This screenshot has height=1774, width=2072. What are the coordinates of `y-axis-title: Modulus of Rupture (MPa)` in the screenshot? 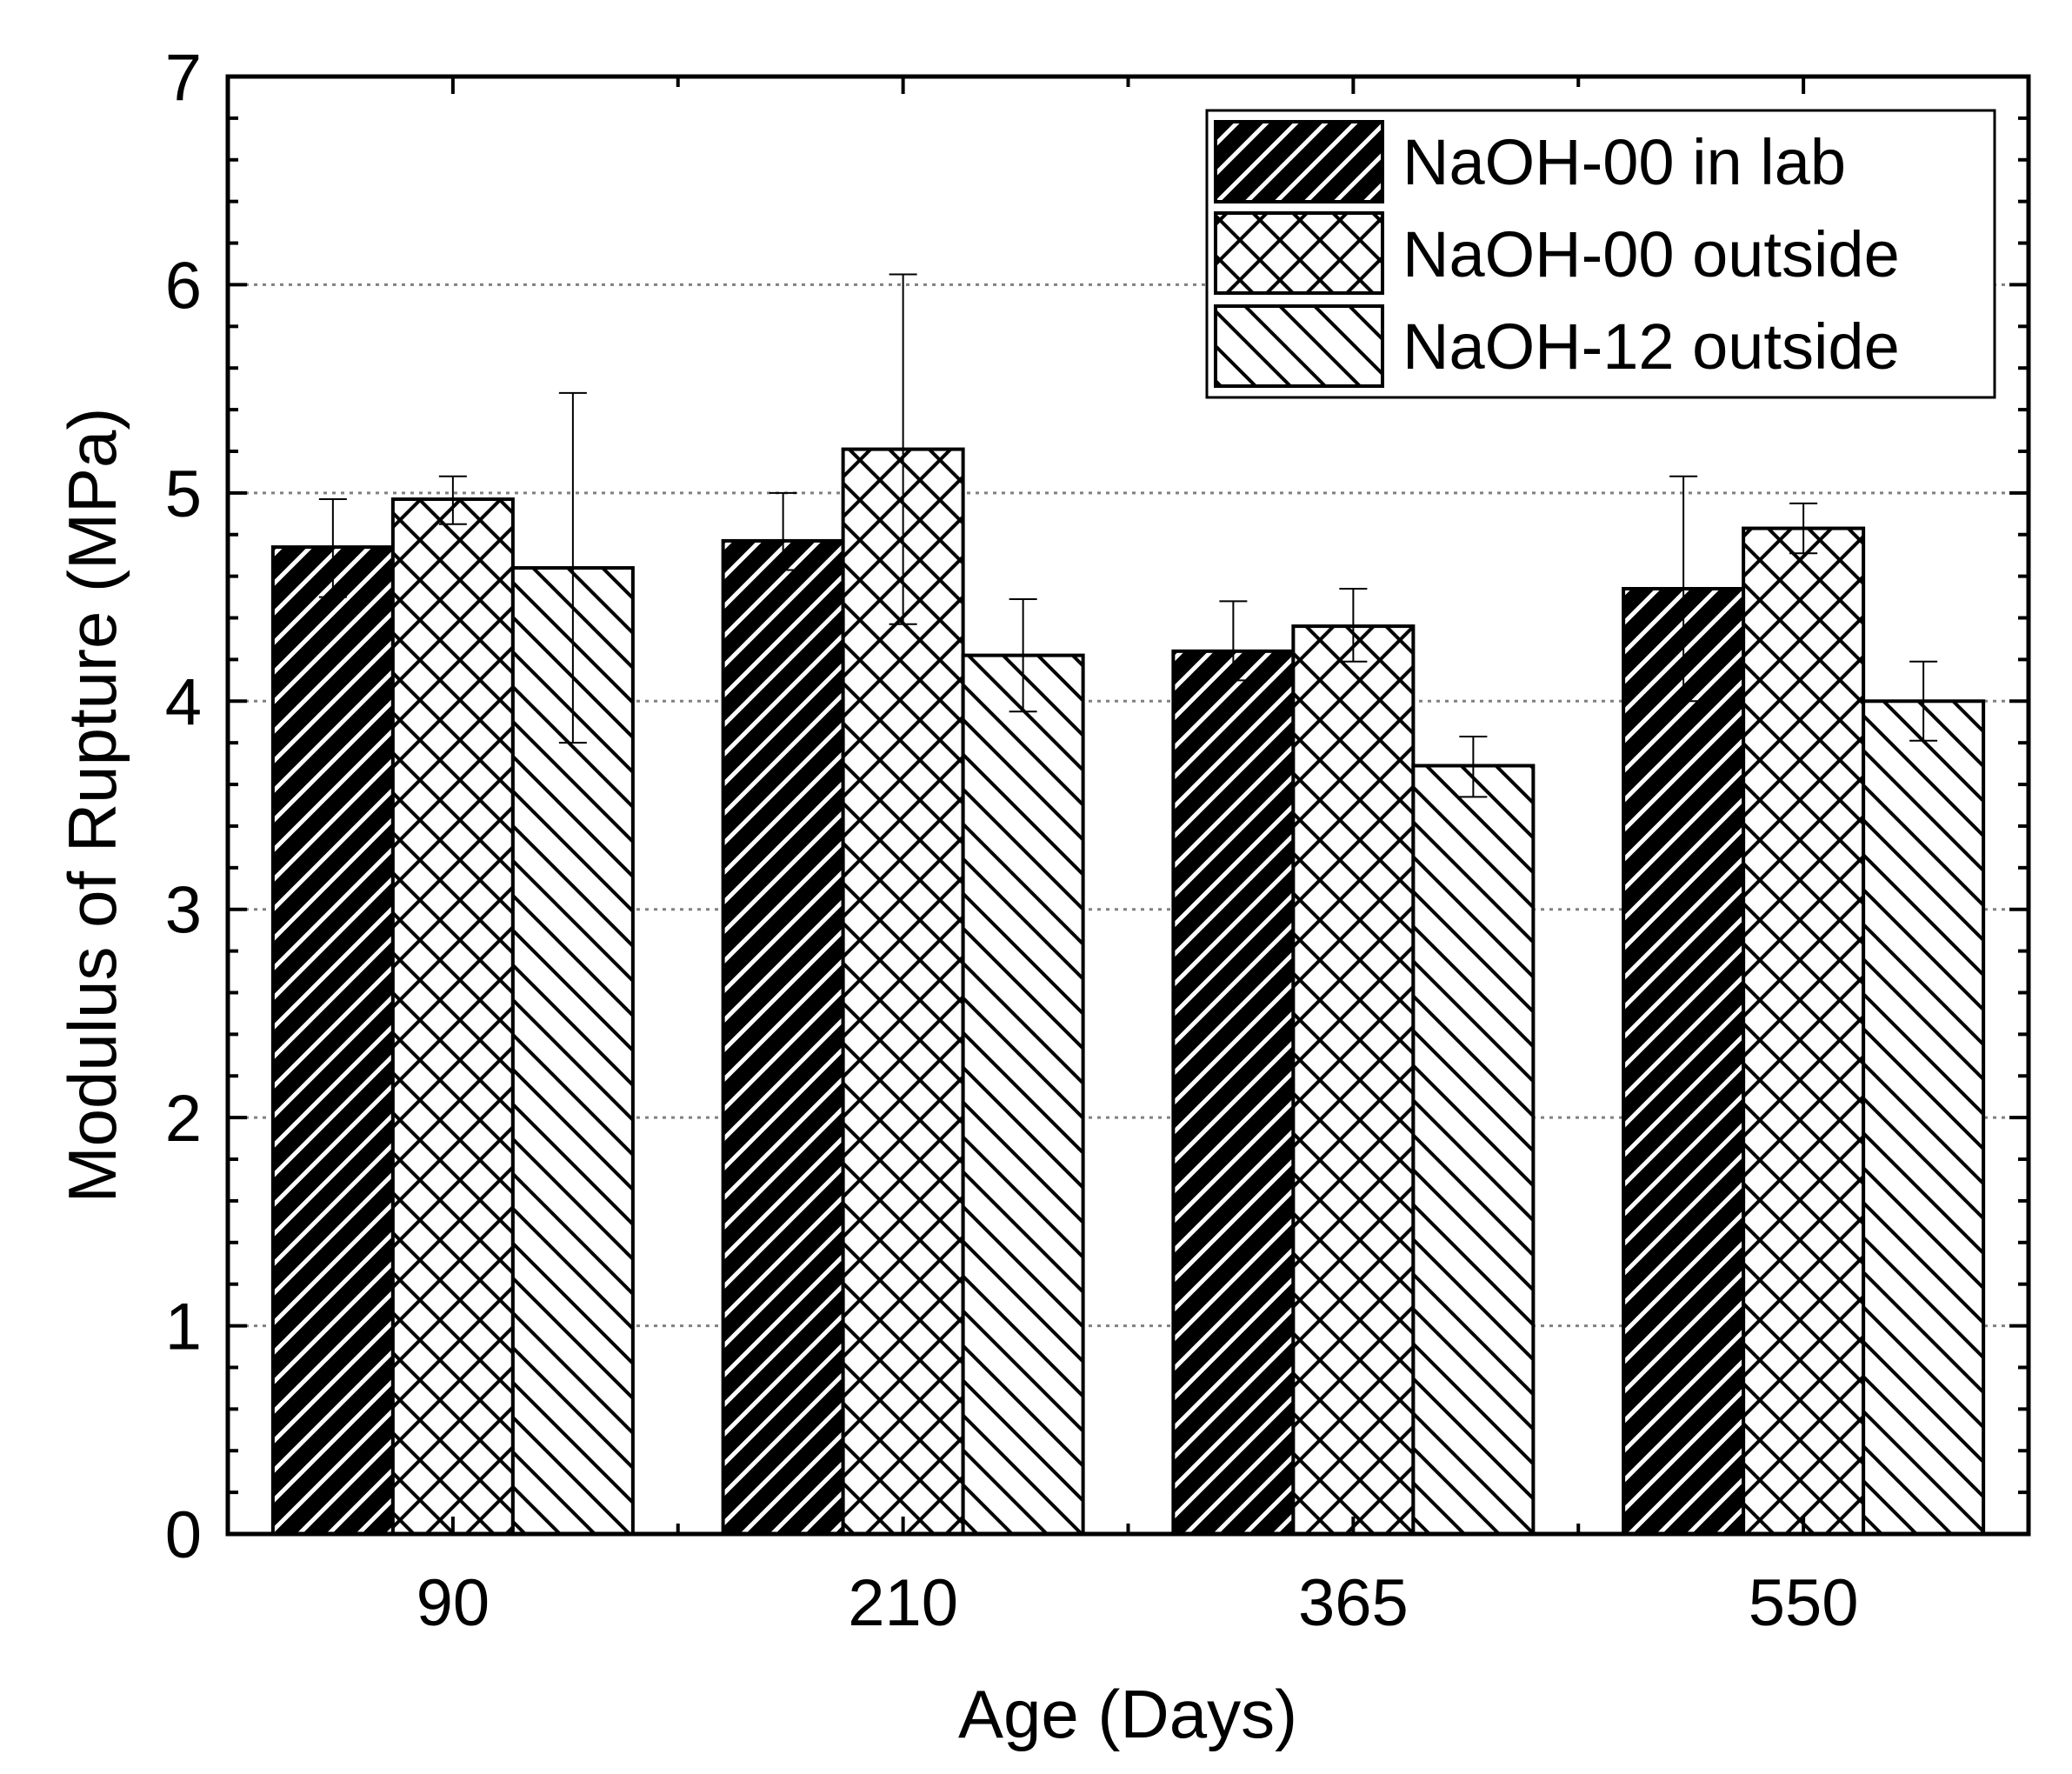 It's located at (92, 806).